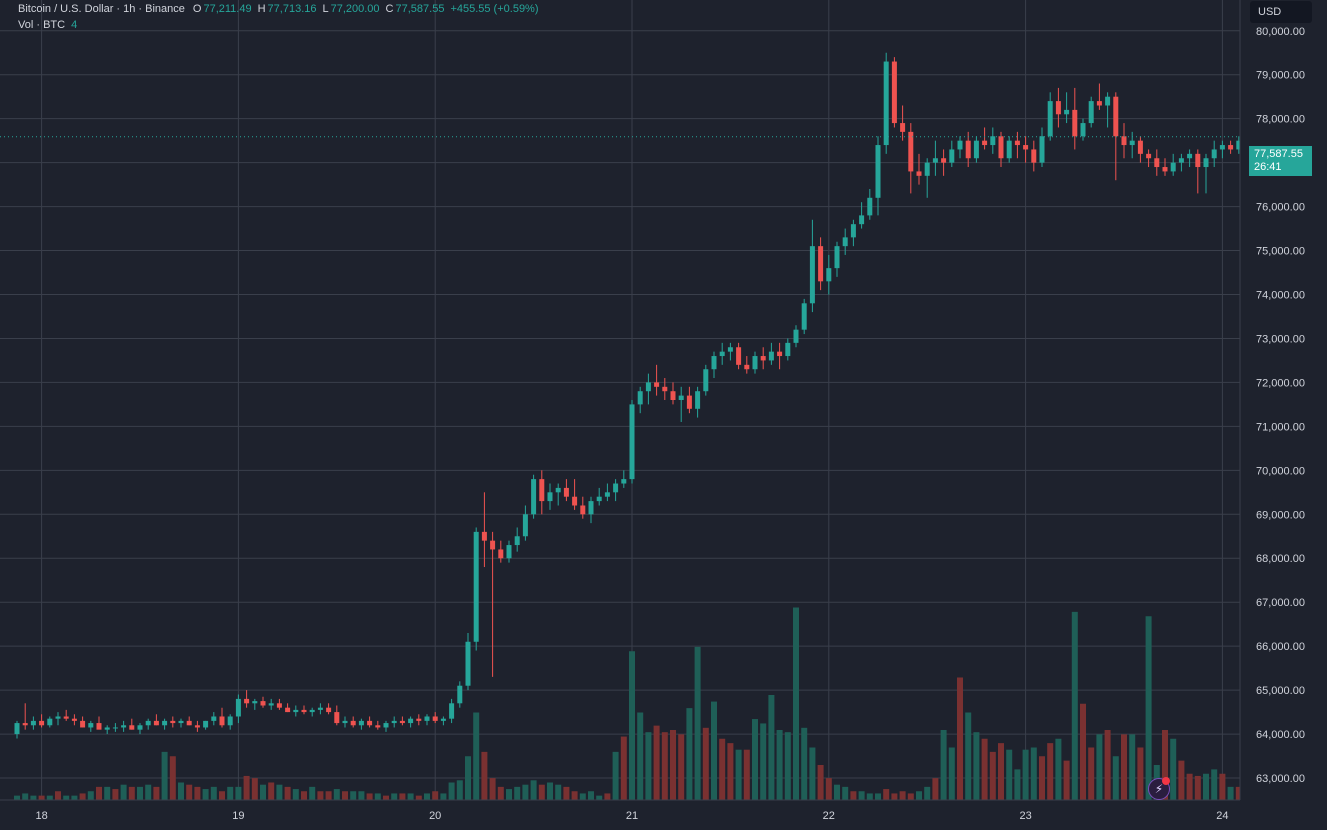 This screenshot has width=1327, height=830. I want to click on price-tick-label: 76,000.00, so click(1280, 208).